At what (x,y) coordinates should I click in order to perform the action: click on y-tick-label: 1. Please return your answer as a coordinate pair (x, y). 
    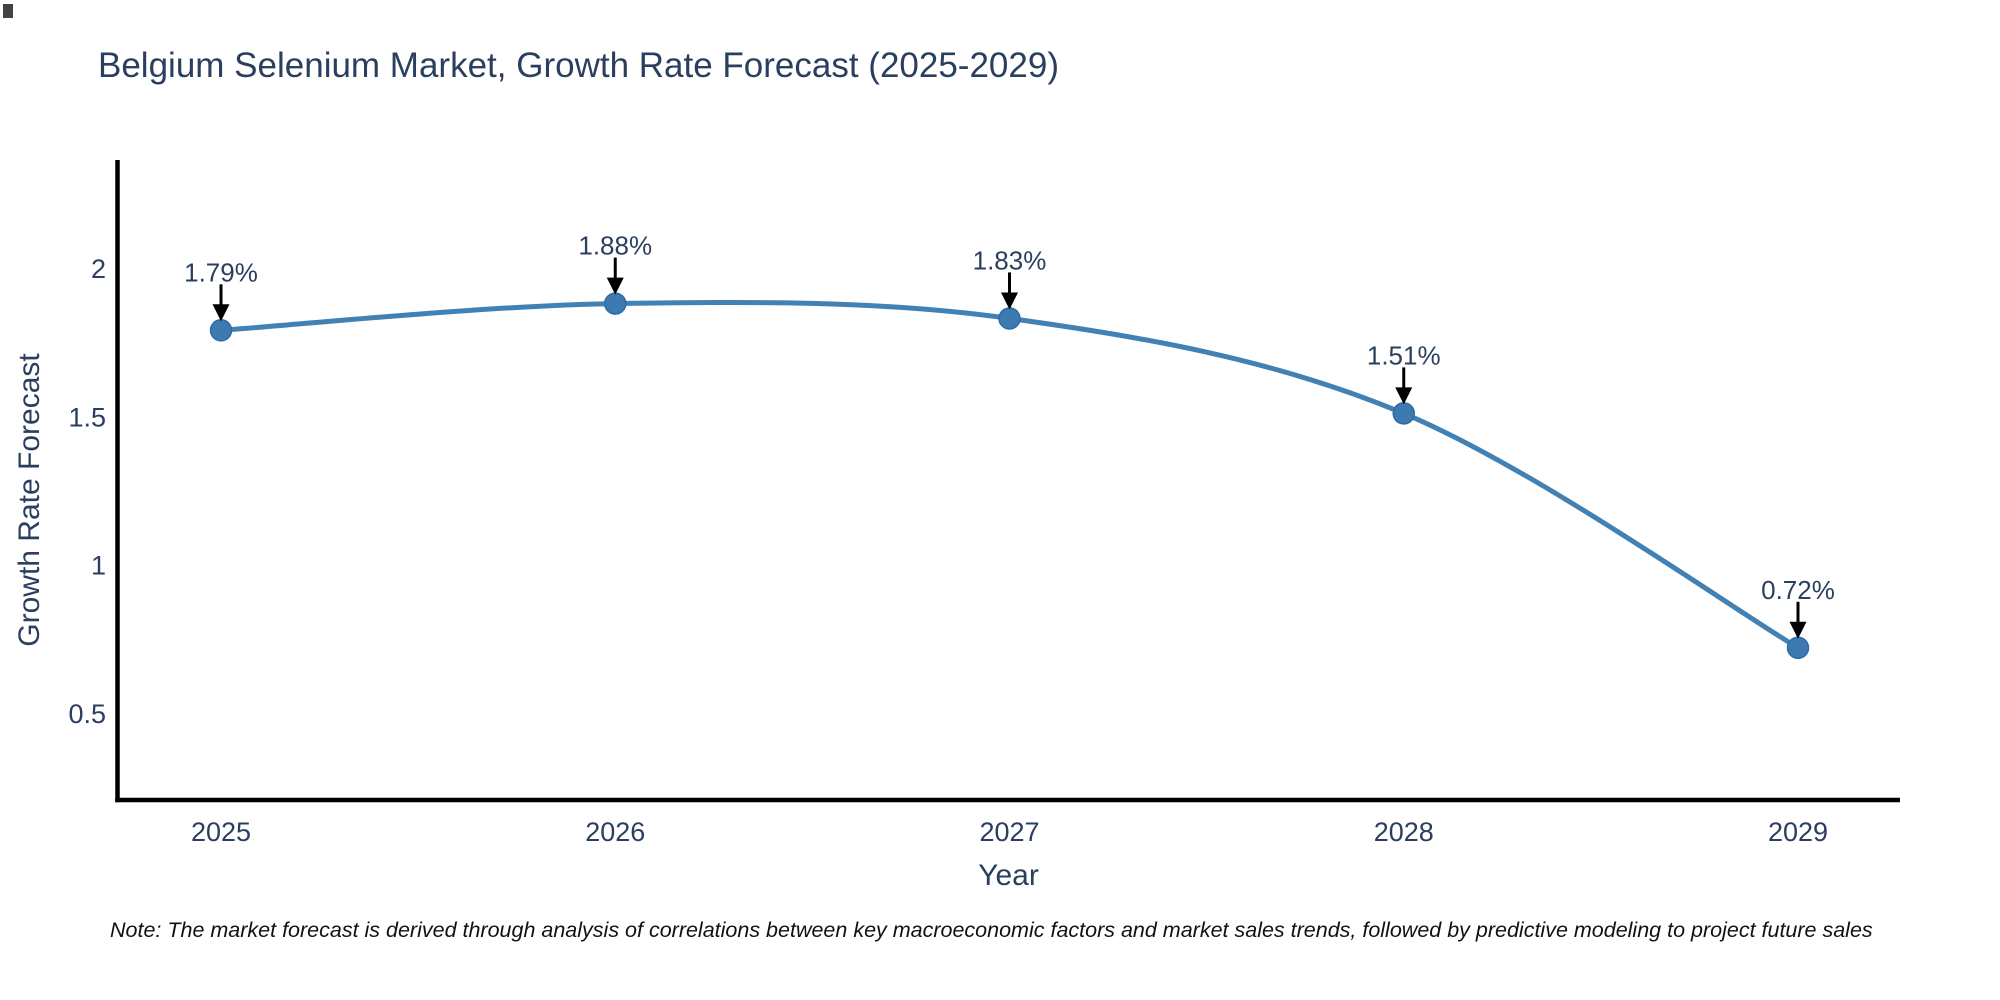
    Looking at the image, I should click on (98, 566).